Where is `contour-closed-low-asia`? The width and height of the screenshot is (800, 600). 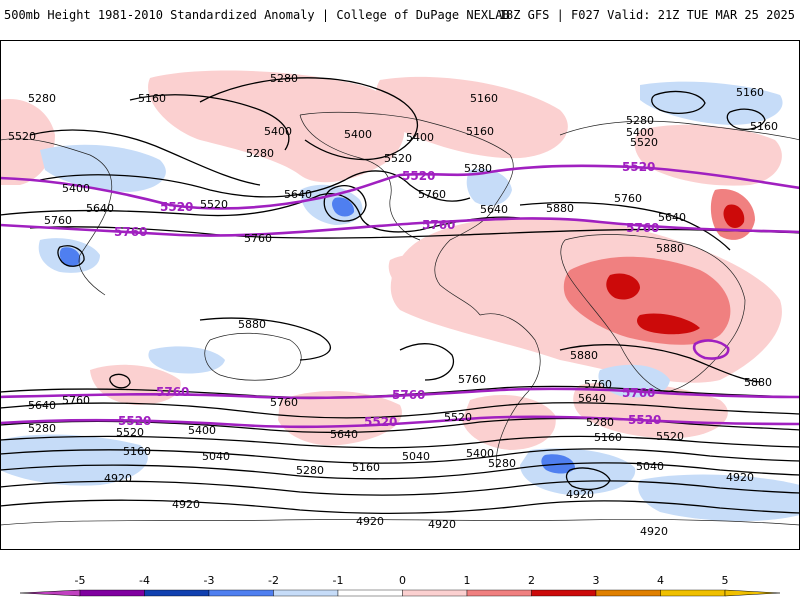
contour-closed-low-asia is located at coordinates (71, 256).